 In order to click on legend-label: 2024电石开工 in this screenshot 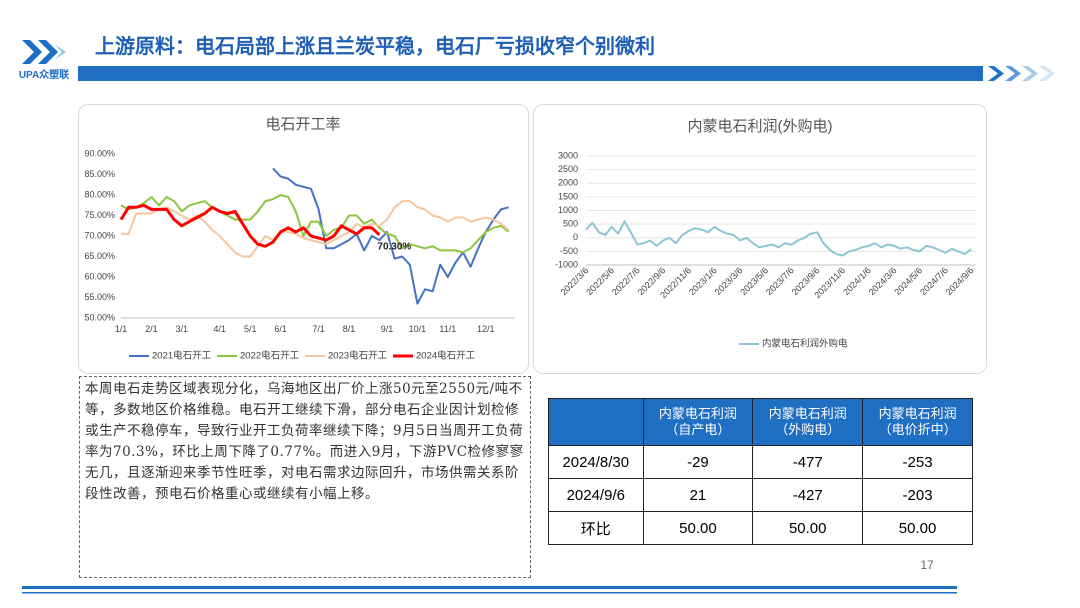, I will do `click(446, 356)`.